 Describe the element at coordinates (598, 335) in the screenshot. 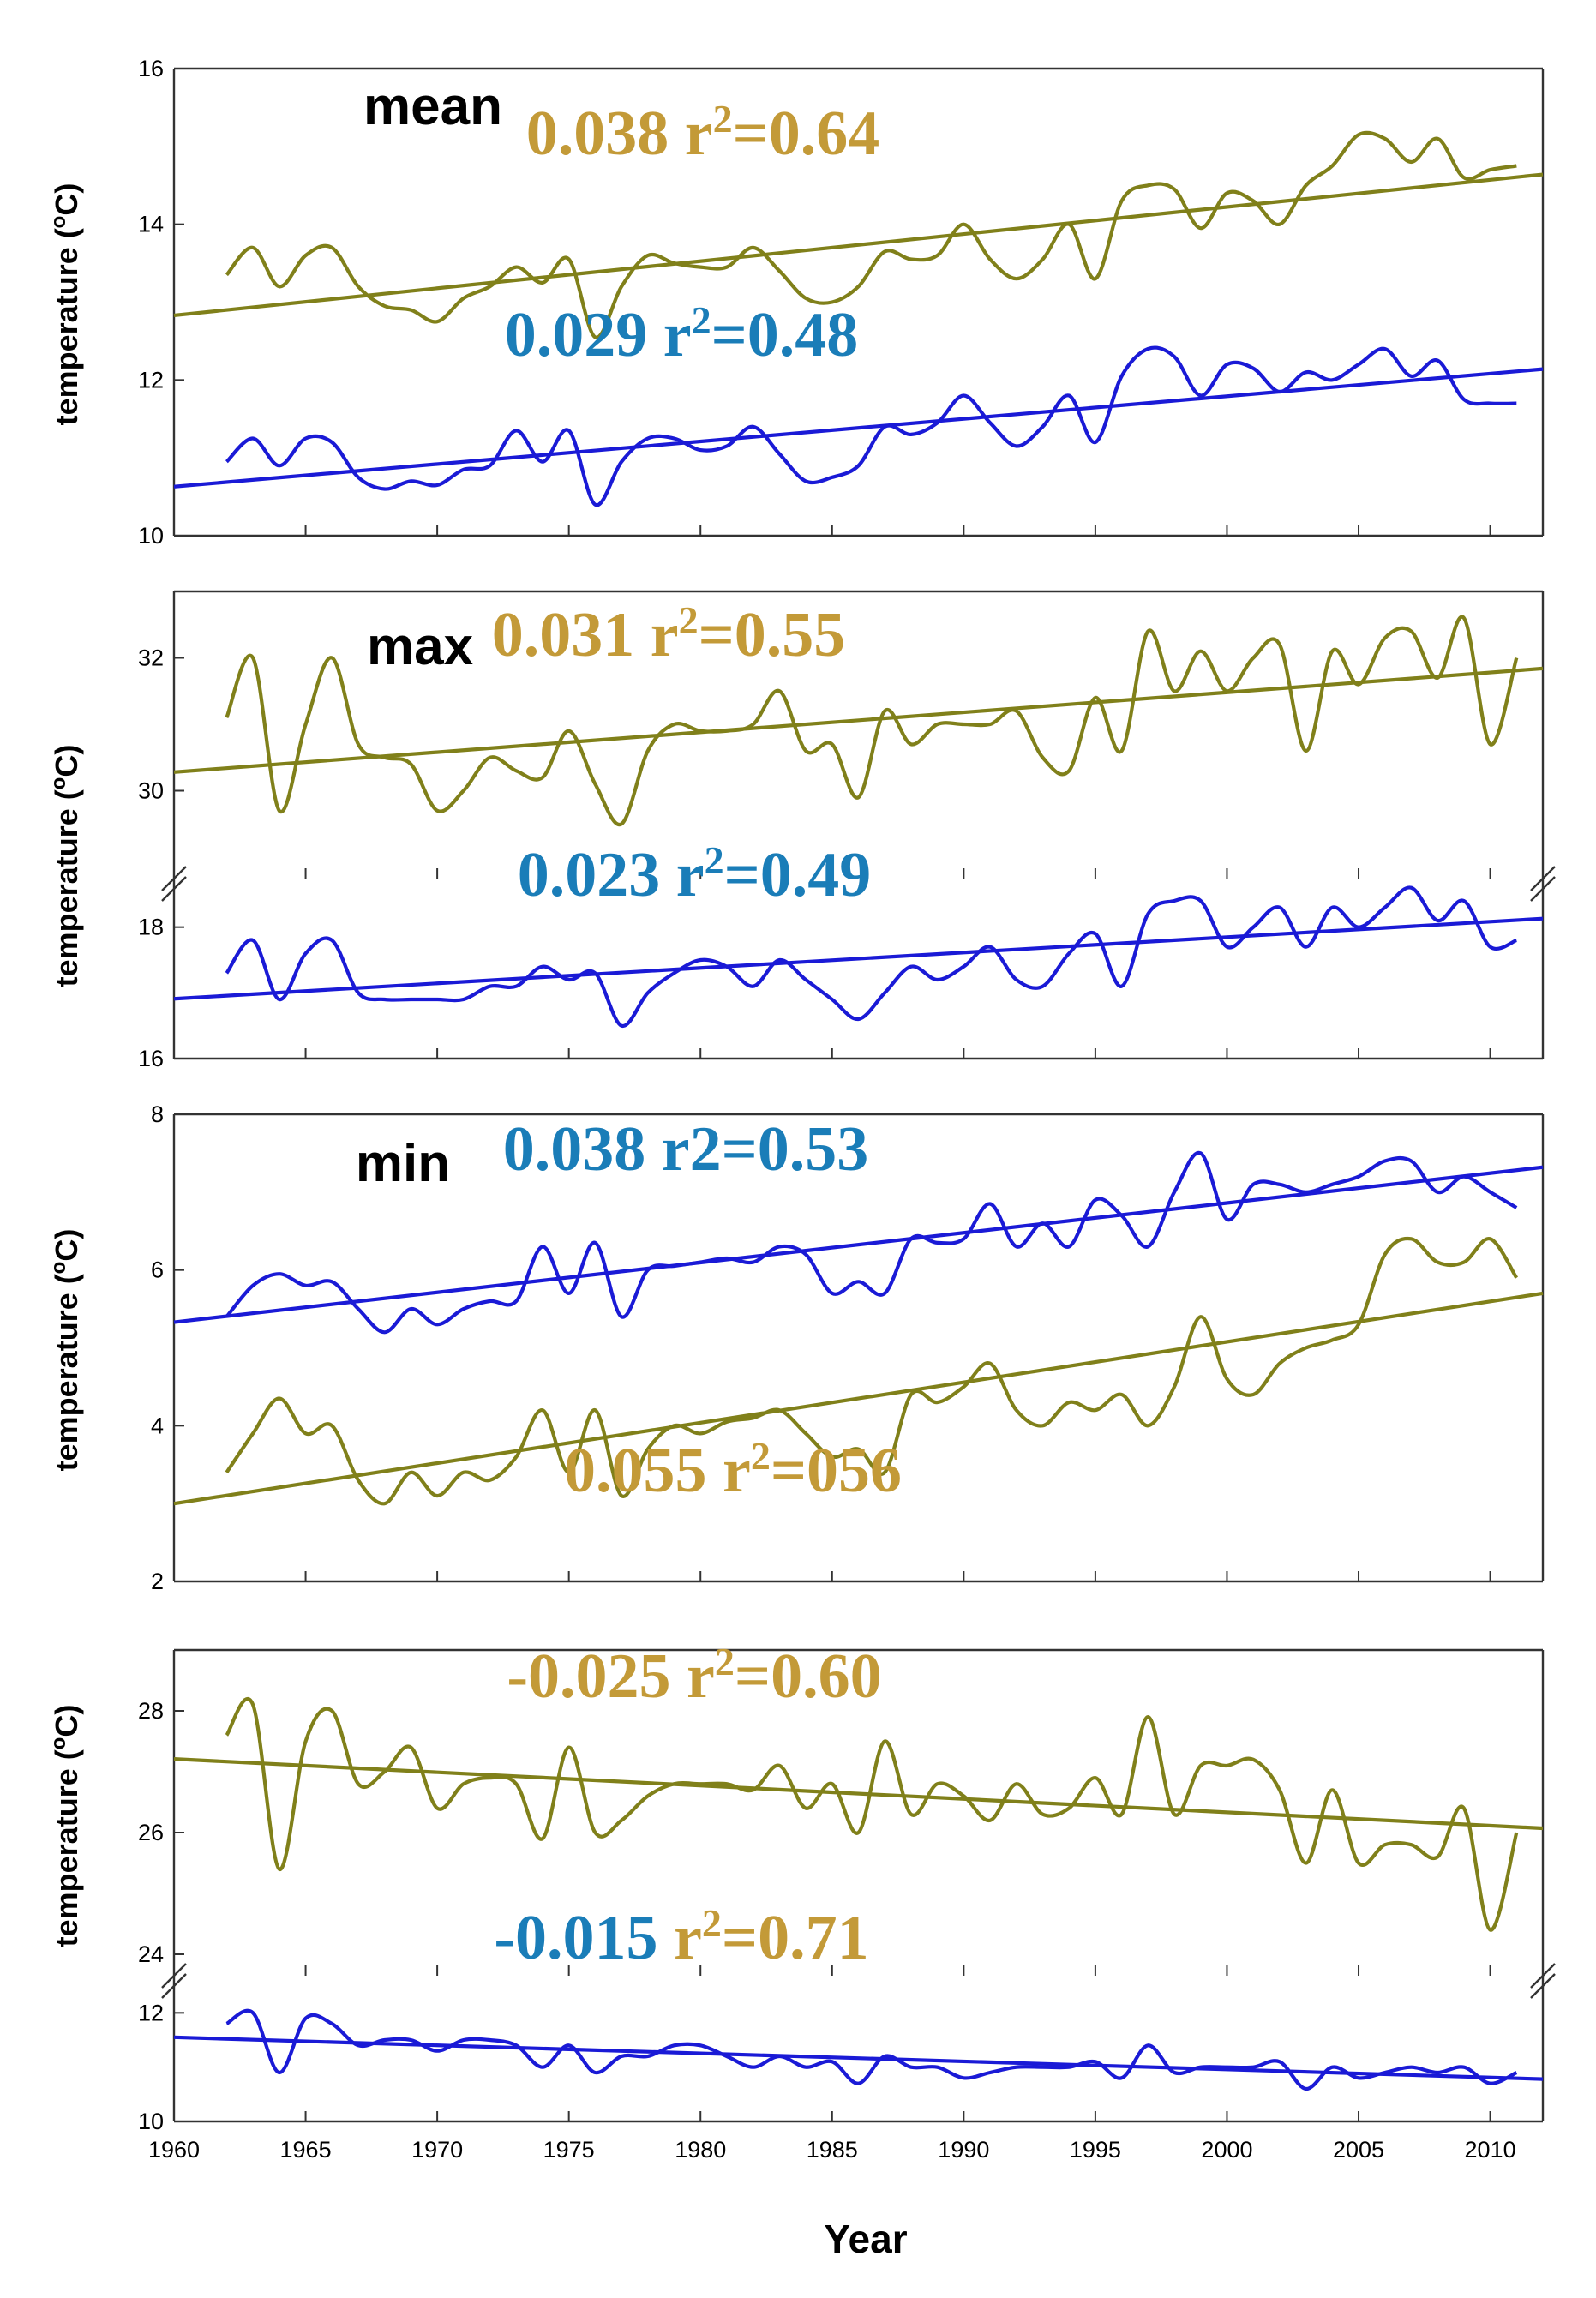

I see `annotation-text: 0.029 r` at that location.